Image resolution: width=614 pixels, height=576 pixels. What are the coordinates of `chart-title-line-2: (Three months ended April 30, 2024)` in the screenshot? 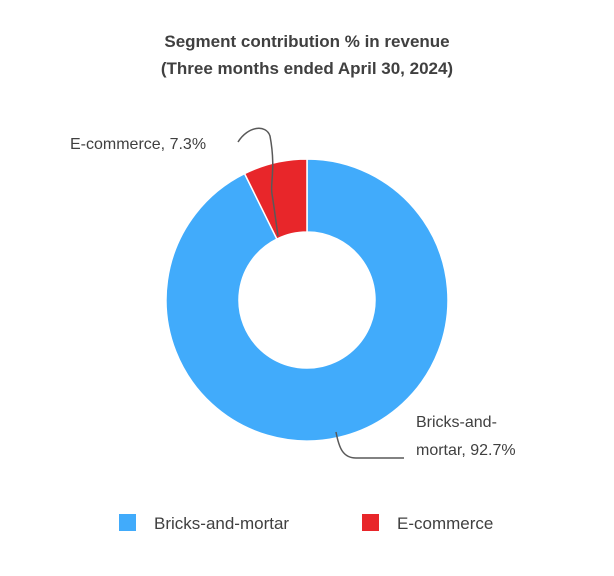 It's located at (307, 68).